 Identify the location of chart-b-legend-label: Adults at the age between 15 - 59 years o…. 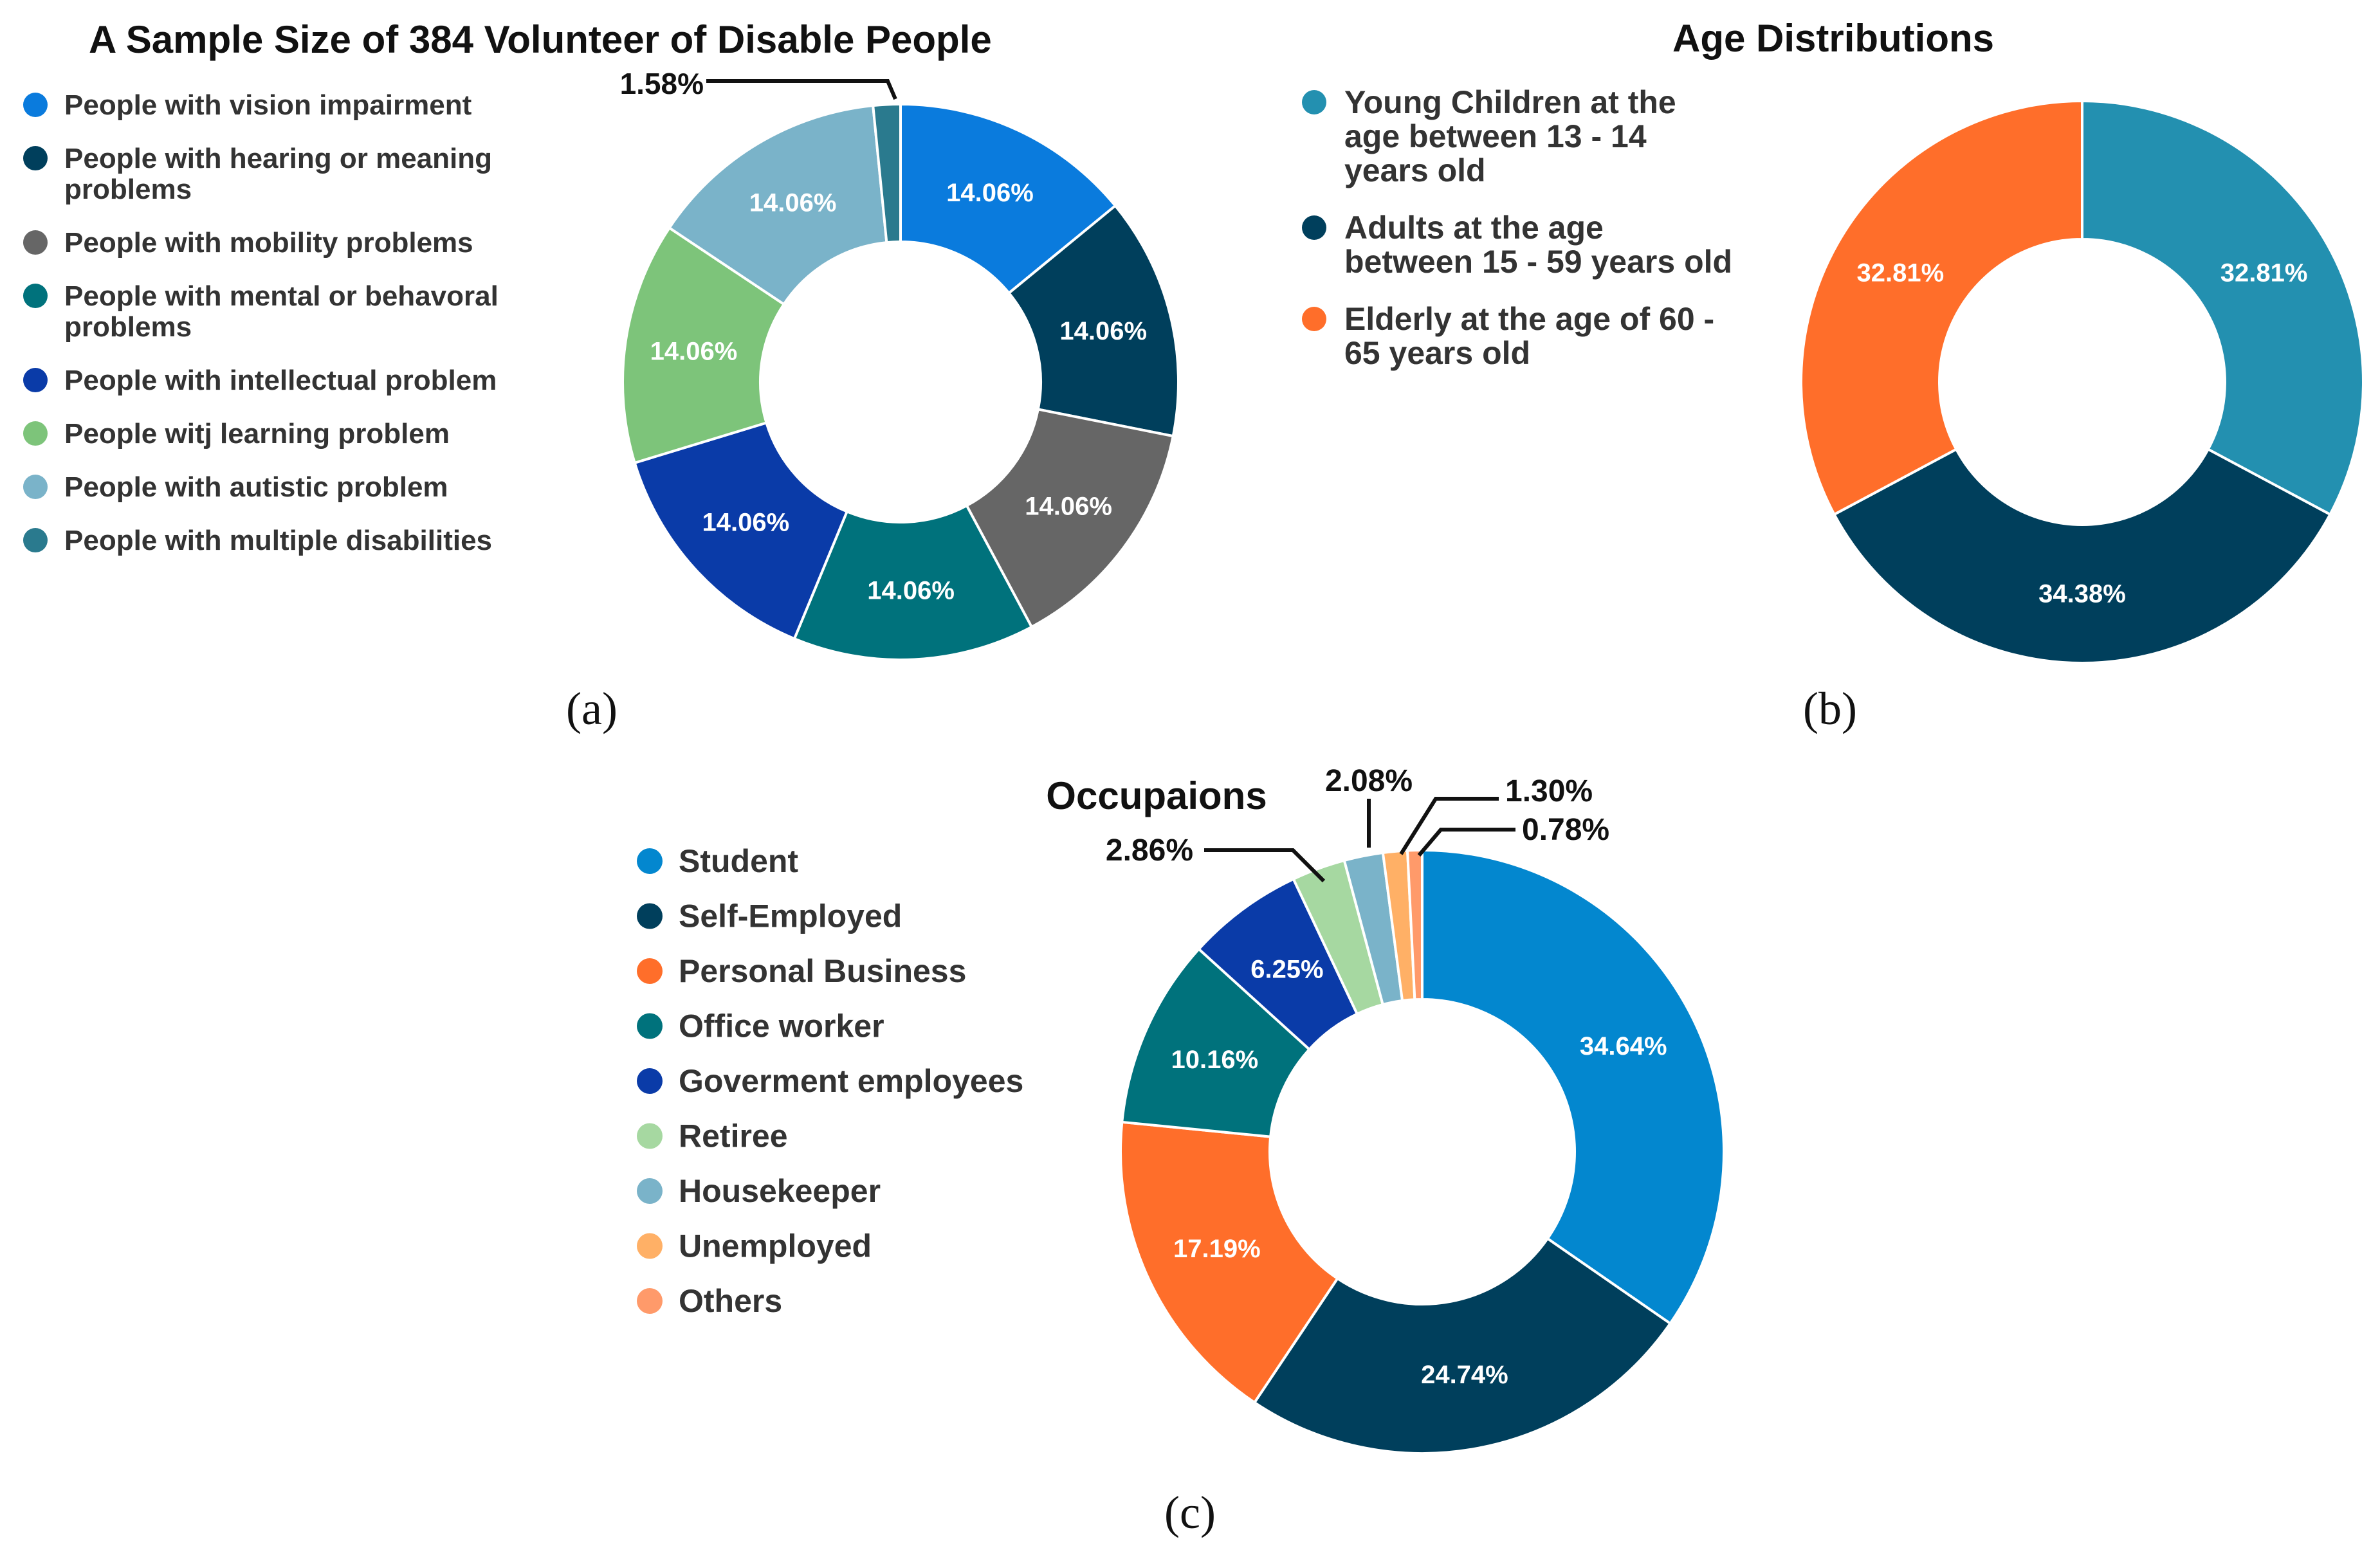
(1538, 245).